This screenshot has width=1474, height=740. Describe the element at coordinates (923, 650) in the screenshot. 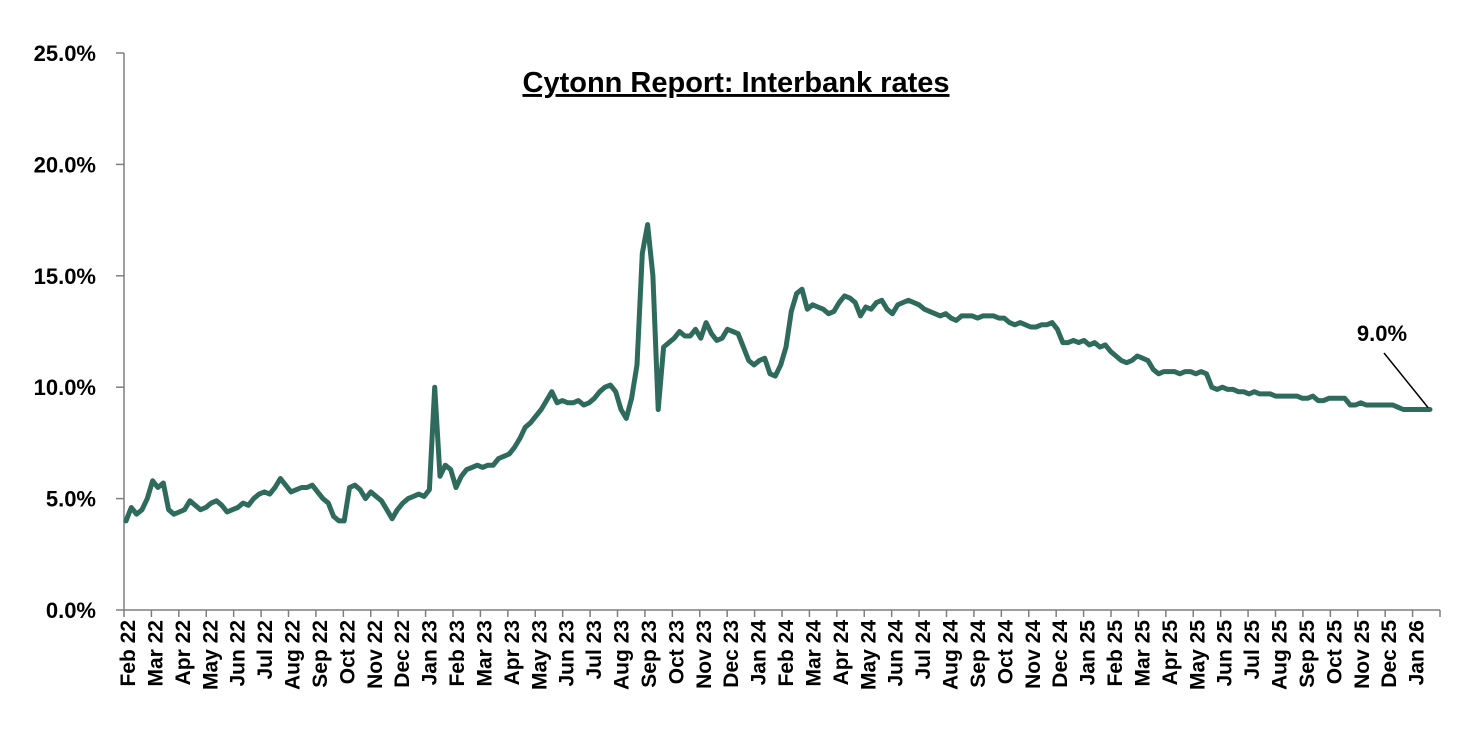

I see `x-tick-label: Jul 24` at that location.